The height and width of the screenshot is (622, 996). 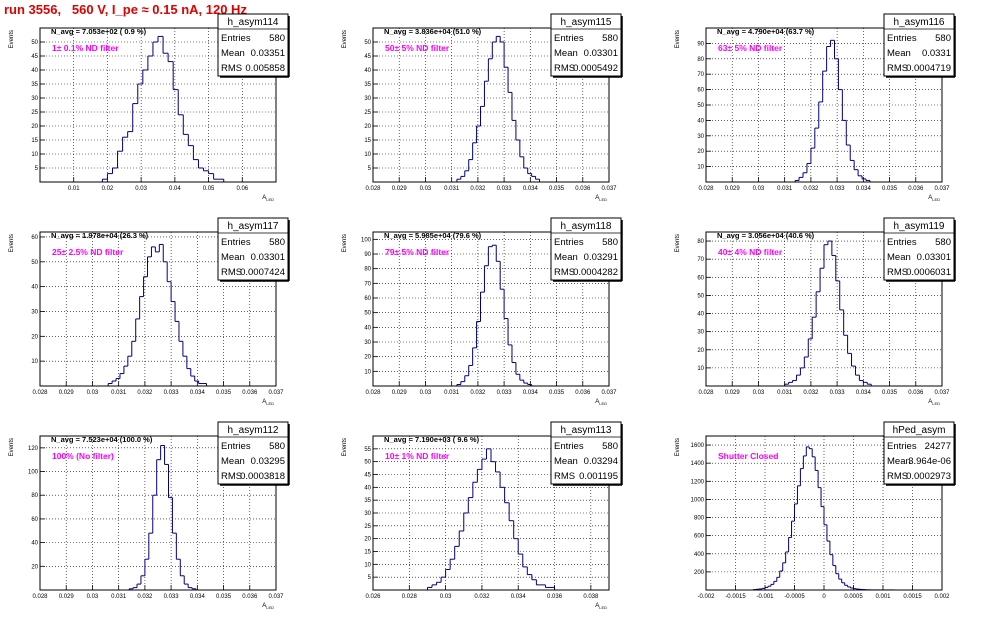 What do you see at coordinates (367, 501) in the screenshot?
I see `y-tick-label: 35` at bounding box center [367, 501].